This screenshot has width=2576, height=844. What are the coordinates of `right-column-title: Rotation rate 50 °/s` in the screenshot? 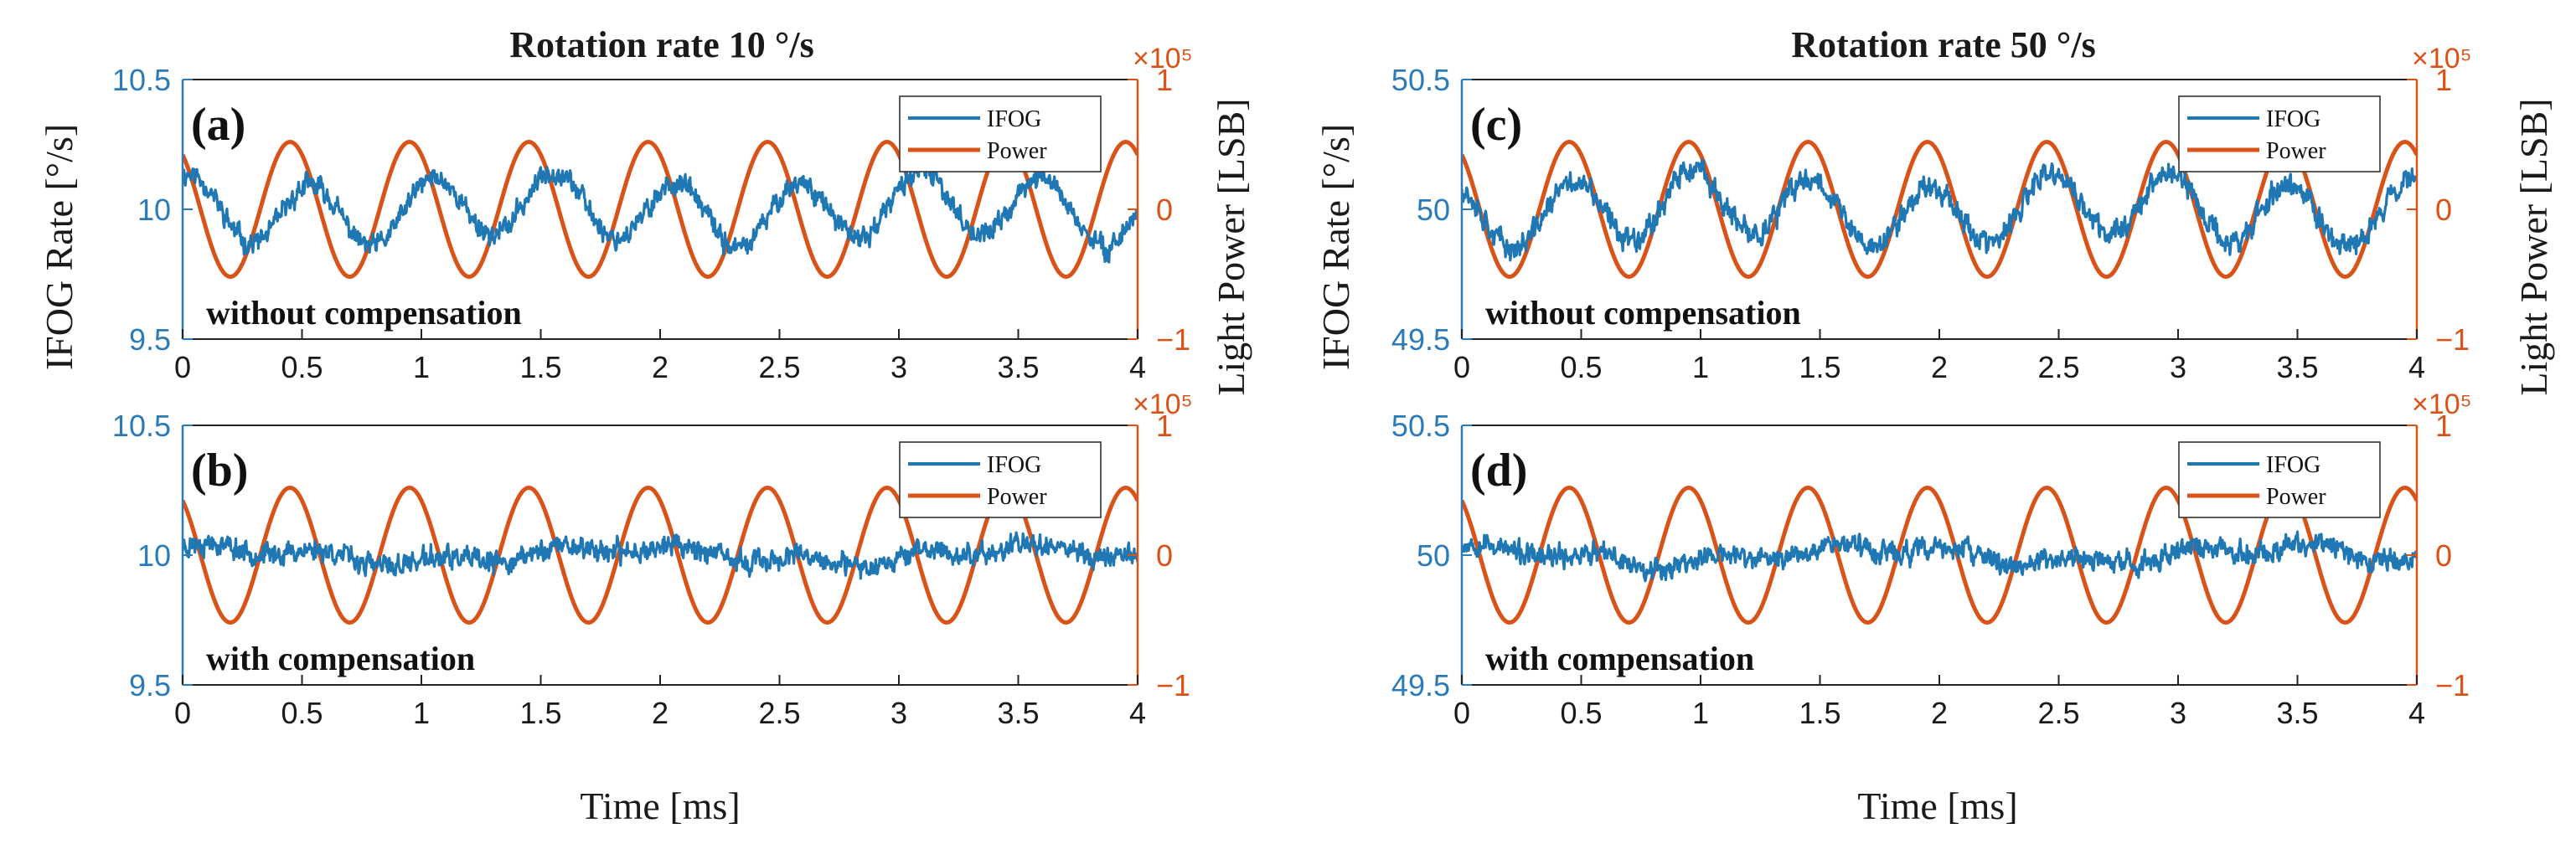 It's located at (1943, 44).